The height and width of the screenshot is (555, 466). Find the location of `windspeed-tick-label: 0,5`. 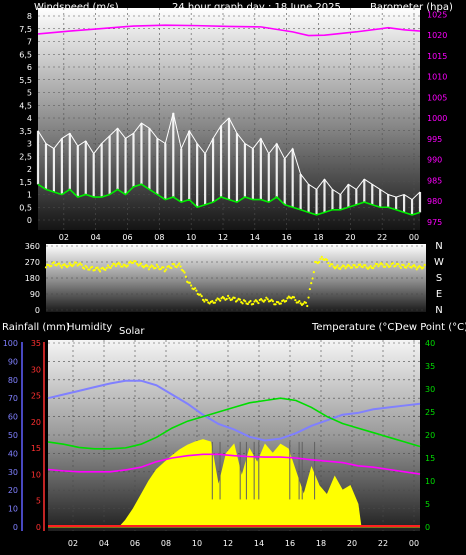

windspeed-tick-label: 0,5 is located at coordinates (25, 207).